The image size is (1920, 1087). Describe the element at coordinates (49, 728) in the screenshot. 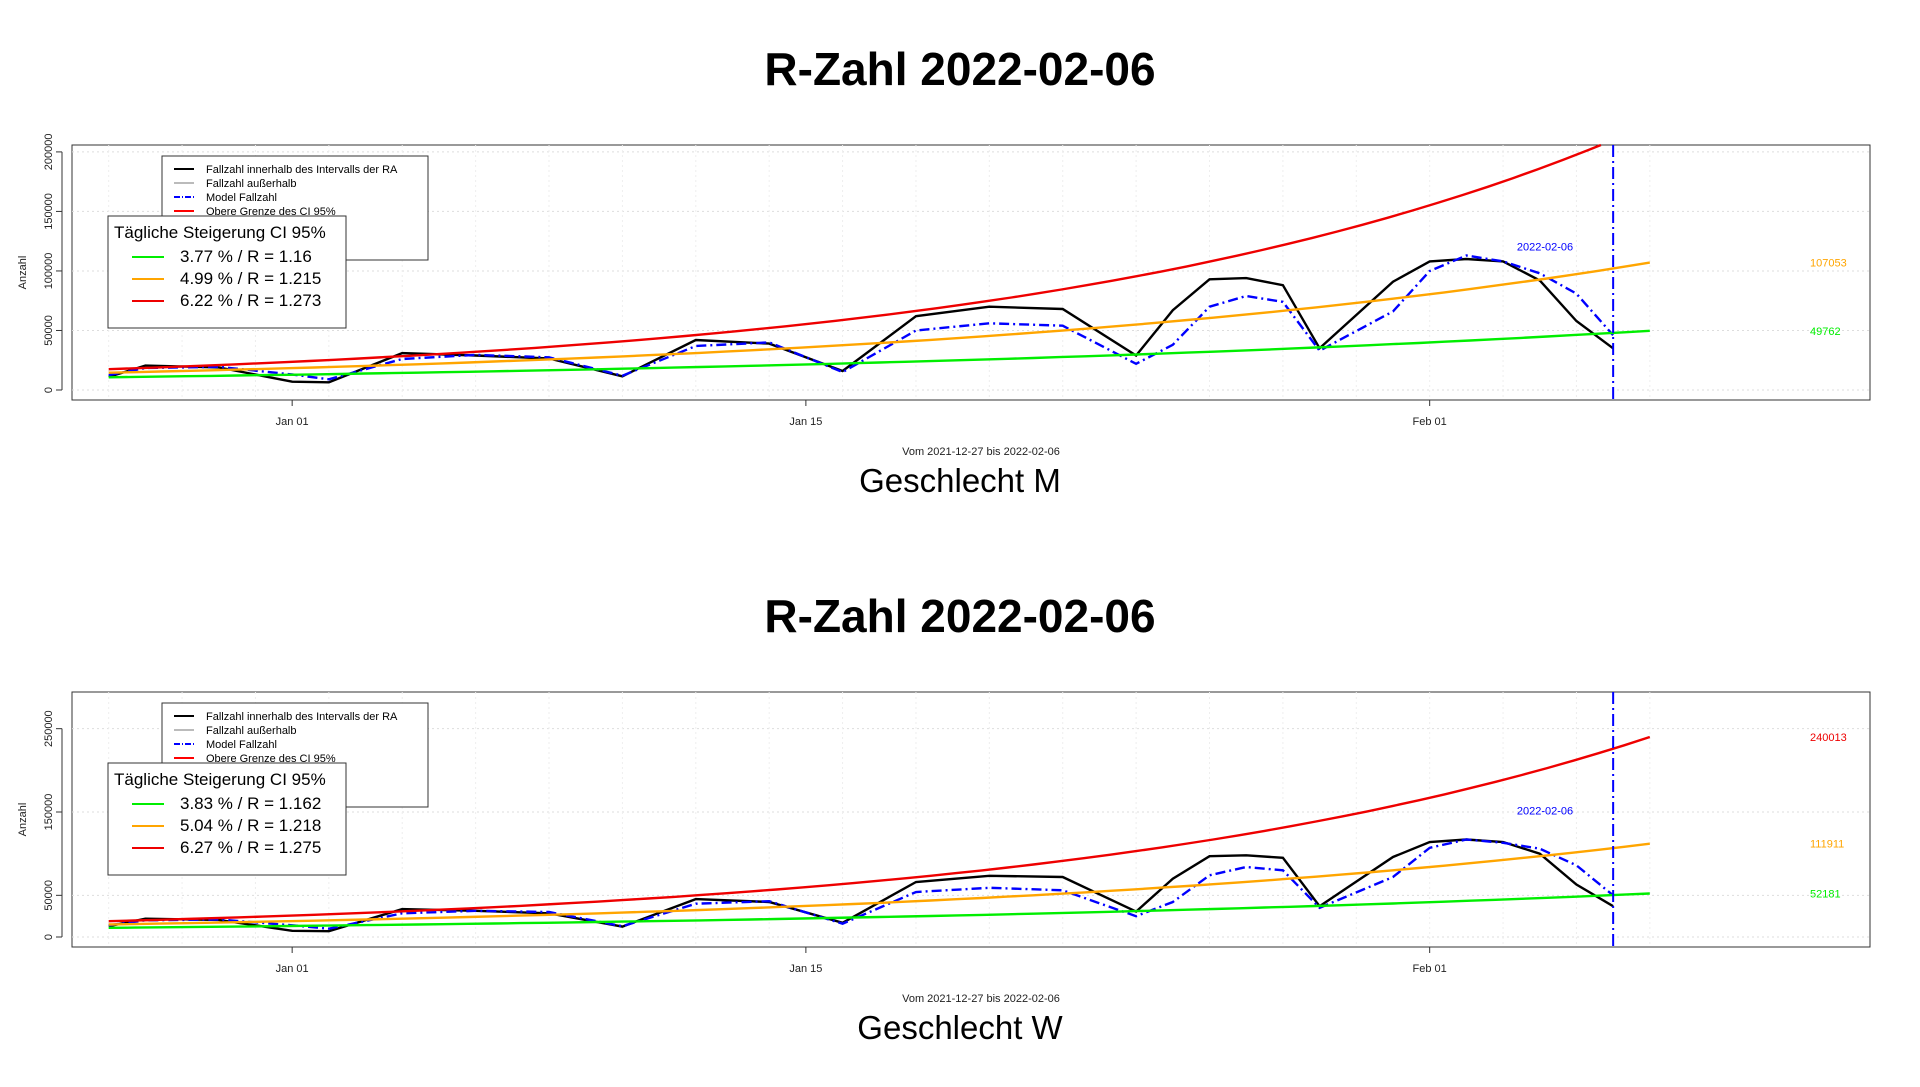

I see `y-tick-label: 250000` at that location.